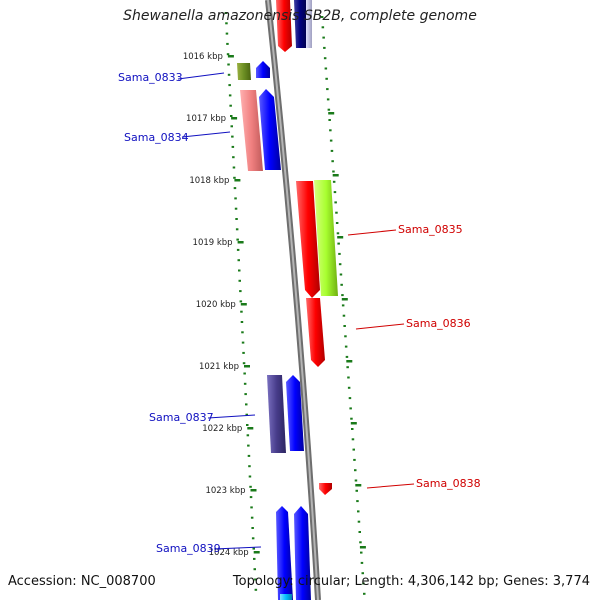 The width and height of the screenshot is (600, 600). I want to click on kbp-label: 1024 kbp, so click(229, 553).